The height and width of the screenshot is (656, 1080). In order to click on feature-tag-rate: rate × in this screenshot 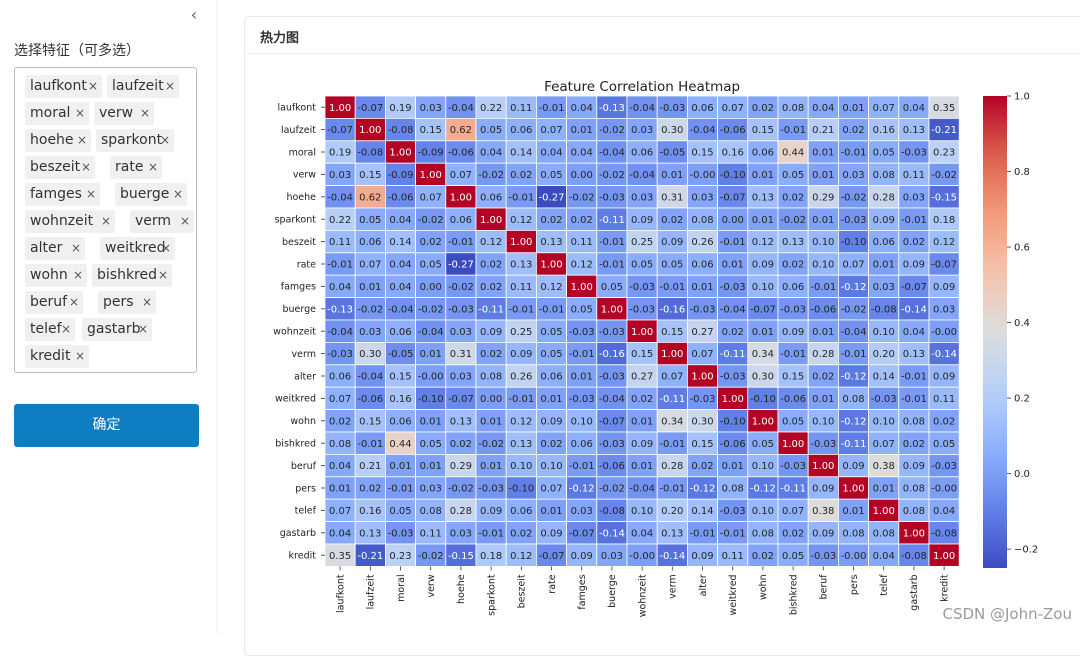, I will do `click(136, 167)`.